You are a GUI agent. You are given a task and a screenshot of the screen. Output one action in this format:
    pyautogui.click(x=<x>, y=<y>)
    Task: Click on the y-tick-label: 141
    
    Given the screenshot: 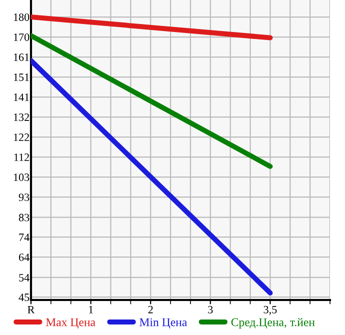 What is the action you would take?
    pyautogui.click(x=21, y=97)
    